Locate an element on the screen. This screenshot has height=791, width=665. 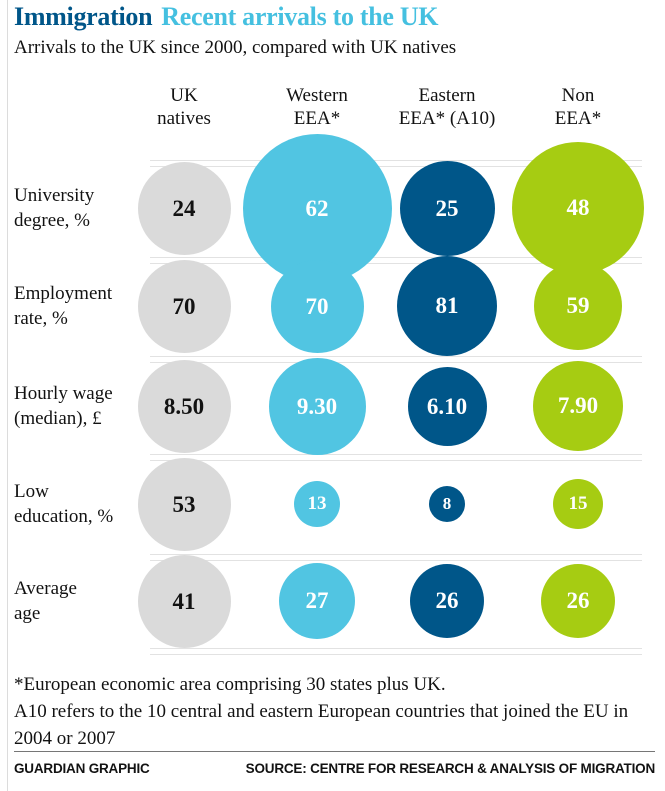
row-label-line: Hourly wage is located at coordinates (63, 393).